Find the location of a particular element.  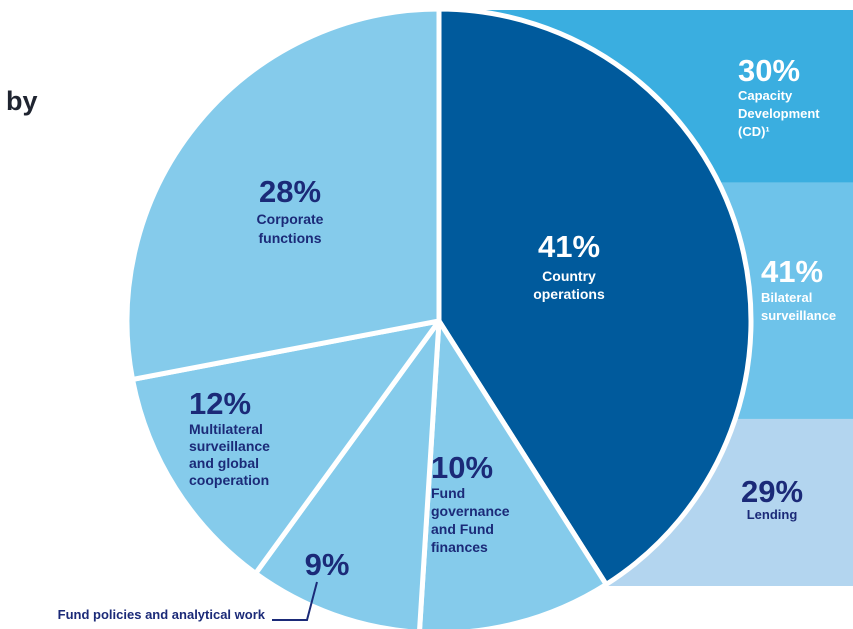

label-lending: 29% Lending is located at coordinates (772, 498).